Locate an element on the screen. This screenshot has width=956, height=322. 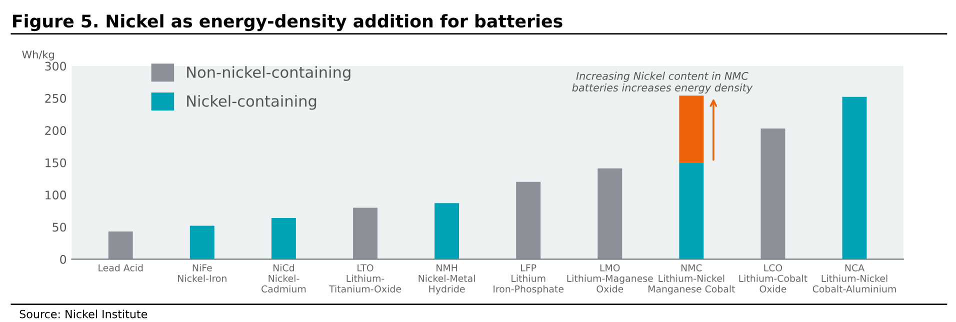
y-tick-label: 0 is located at coordinates (63, 259).